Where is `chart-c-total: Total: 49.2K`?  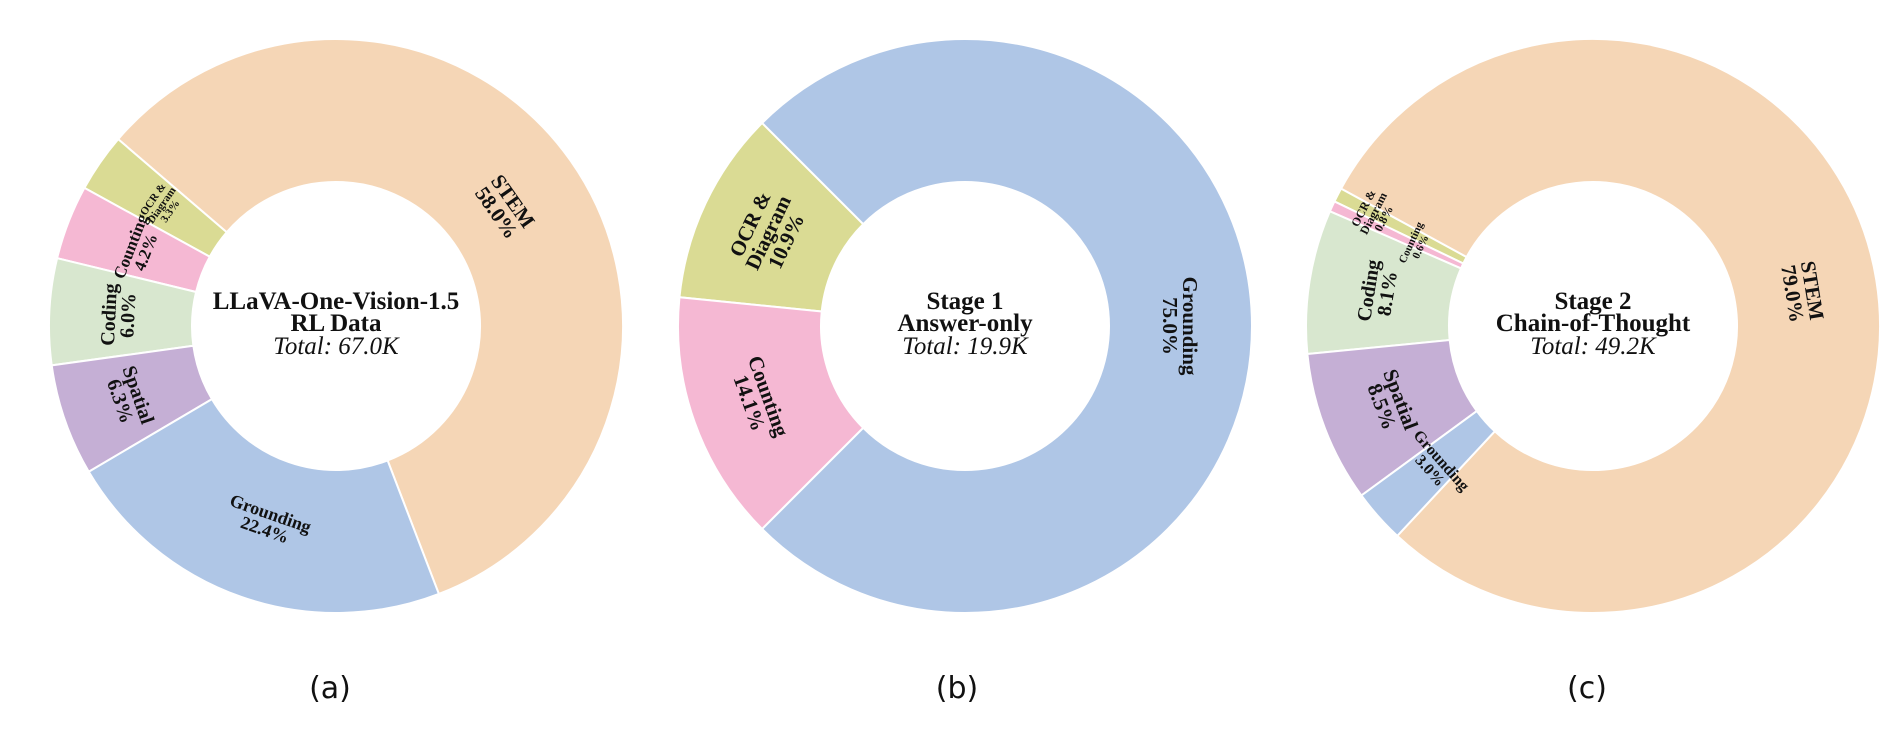 chart-c-total: Total: 49.2K is located at coordinates (1593, 346).